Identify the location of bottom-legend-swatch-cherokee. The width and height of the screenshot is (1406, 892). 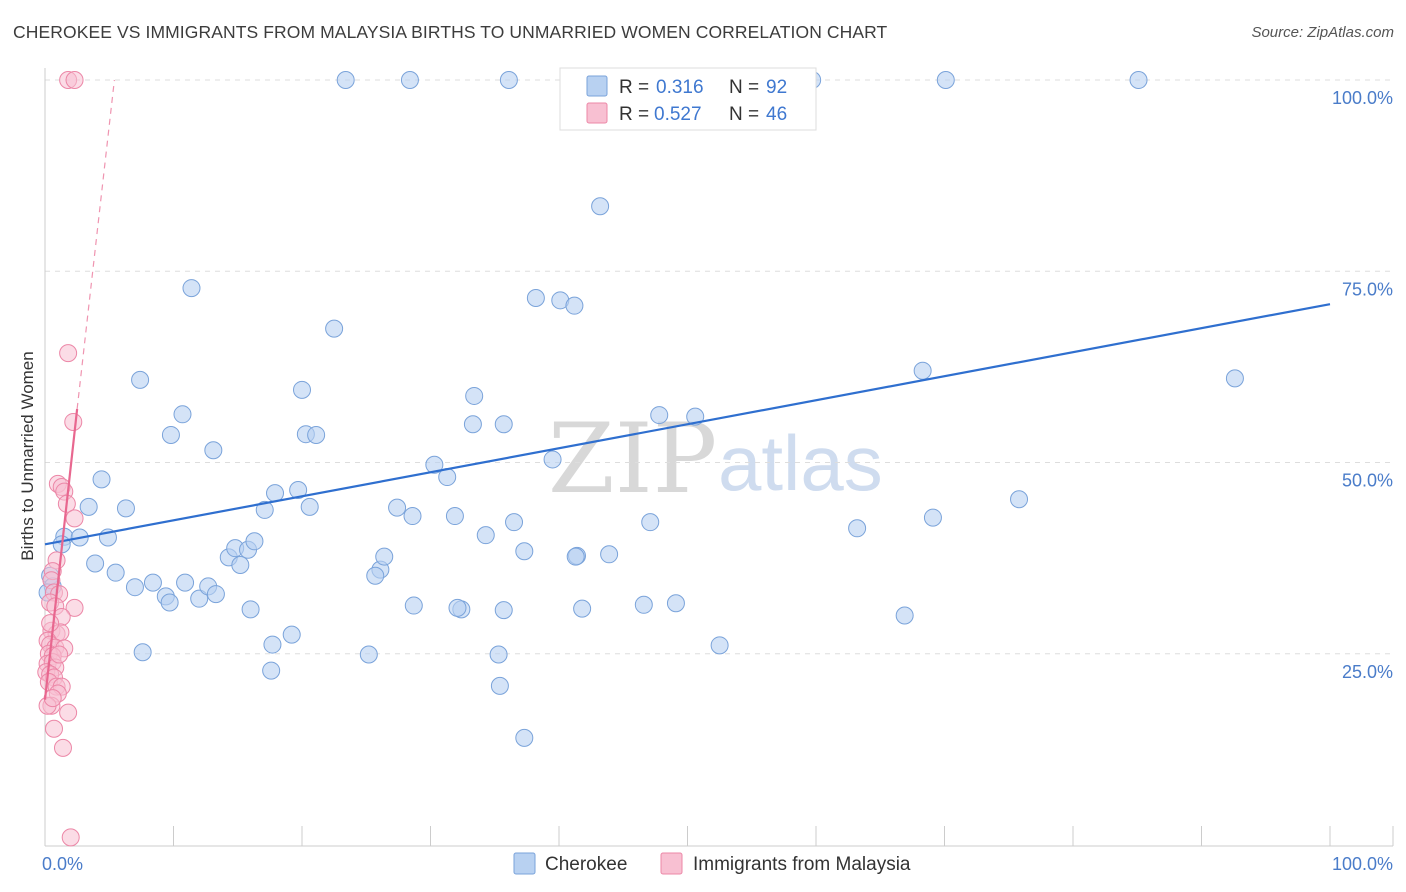
(524, 863).